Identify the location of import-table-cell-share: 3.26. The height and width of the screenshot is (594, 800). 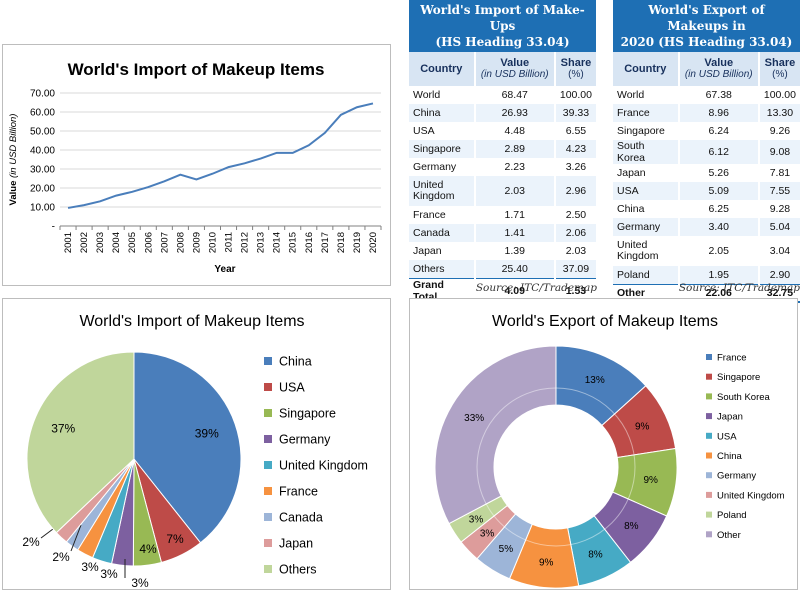
(574, 167).